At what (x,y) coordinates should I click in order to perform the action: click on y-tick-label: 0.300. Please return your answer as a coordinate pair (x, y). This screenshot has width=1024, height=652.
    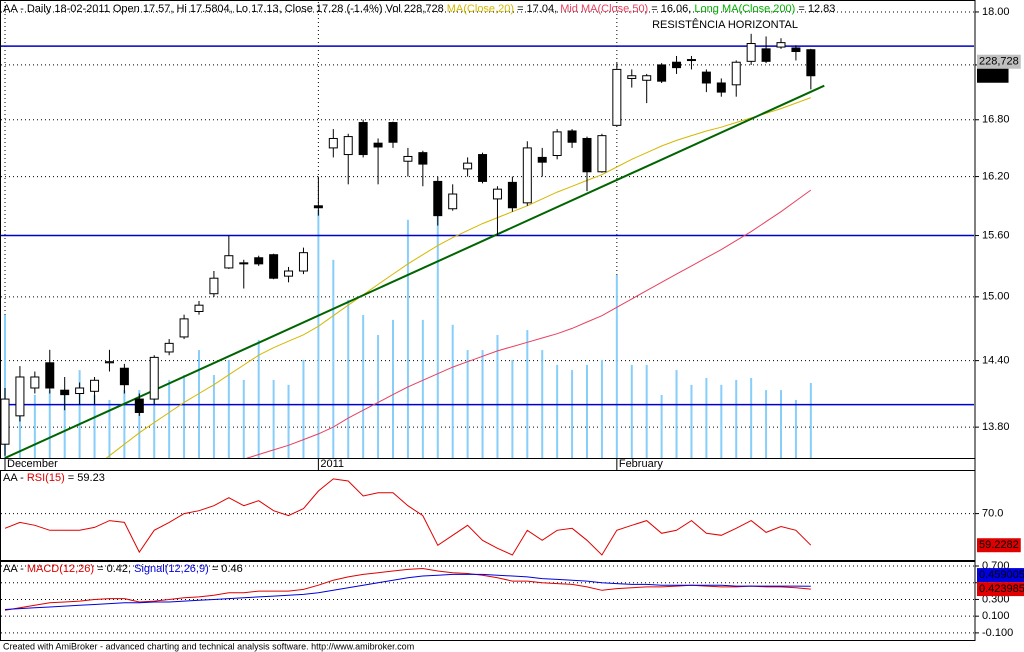
    Looking at the image, I should click on (996, 599).